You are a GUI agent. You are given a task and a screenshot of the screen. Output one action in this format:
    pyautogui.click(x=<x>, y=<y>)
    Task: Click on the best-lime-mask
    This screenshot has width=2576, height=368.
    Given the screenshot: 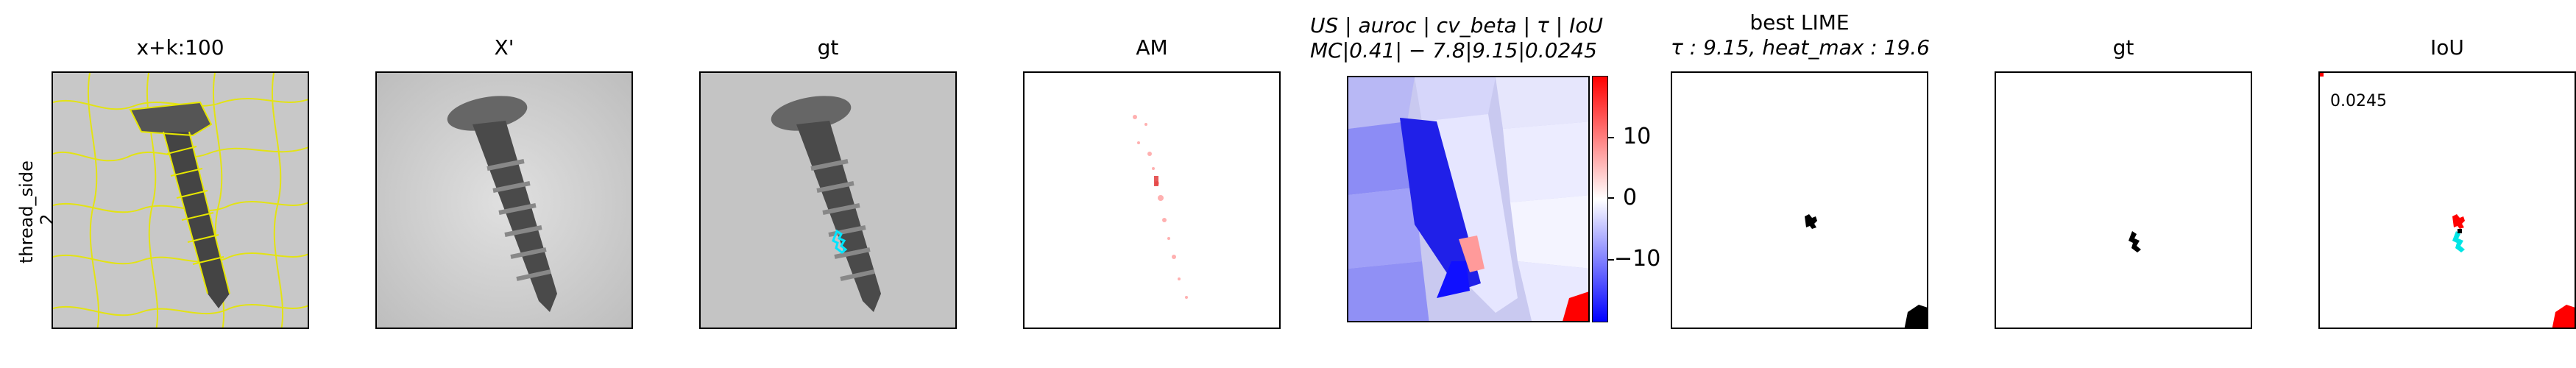 What is the action you would take?
    pyautogui.click(x=1799, y=200)
    